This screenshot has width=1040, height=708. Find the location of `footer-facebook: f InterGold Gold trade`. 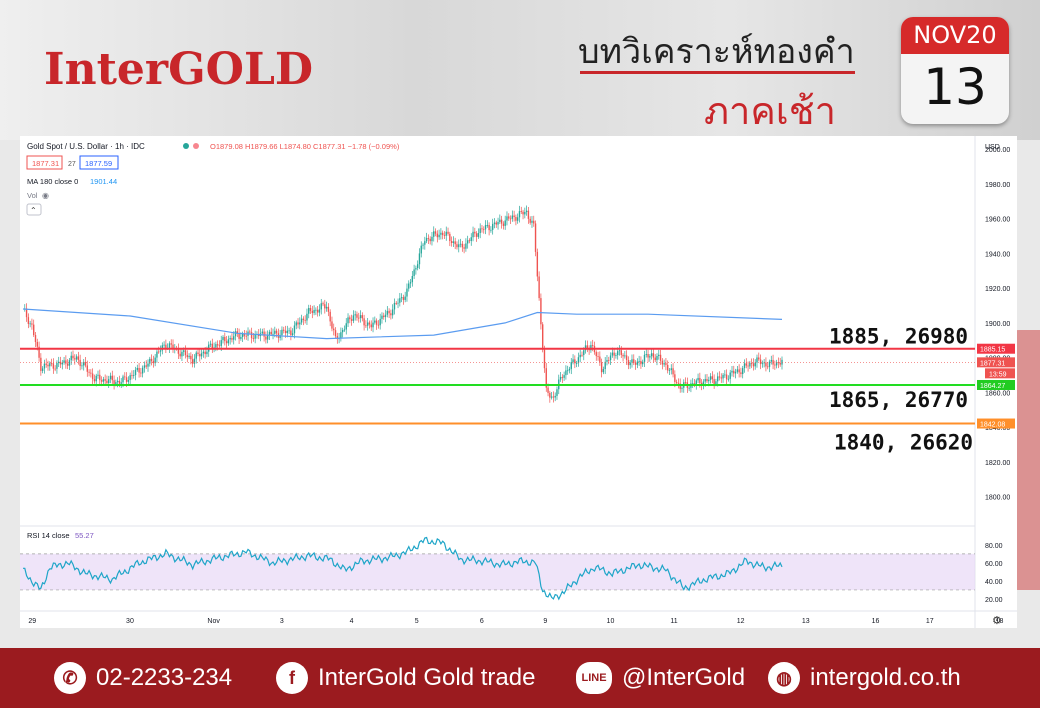

footer-facebook: f InterGold Gold trade is located at coordinates (405, 678).